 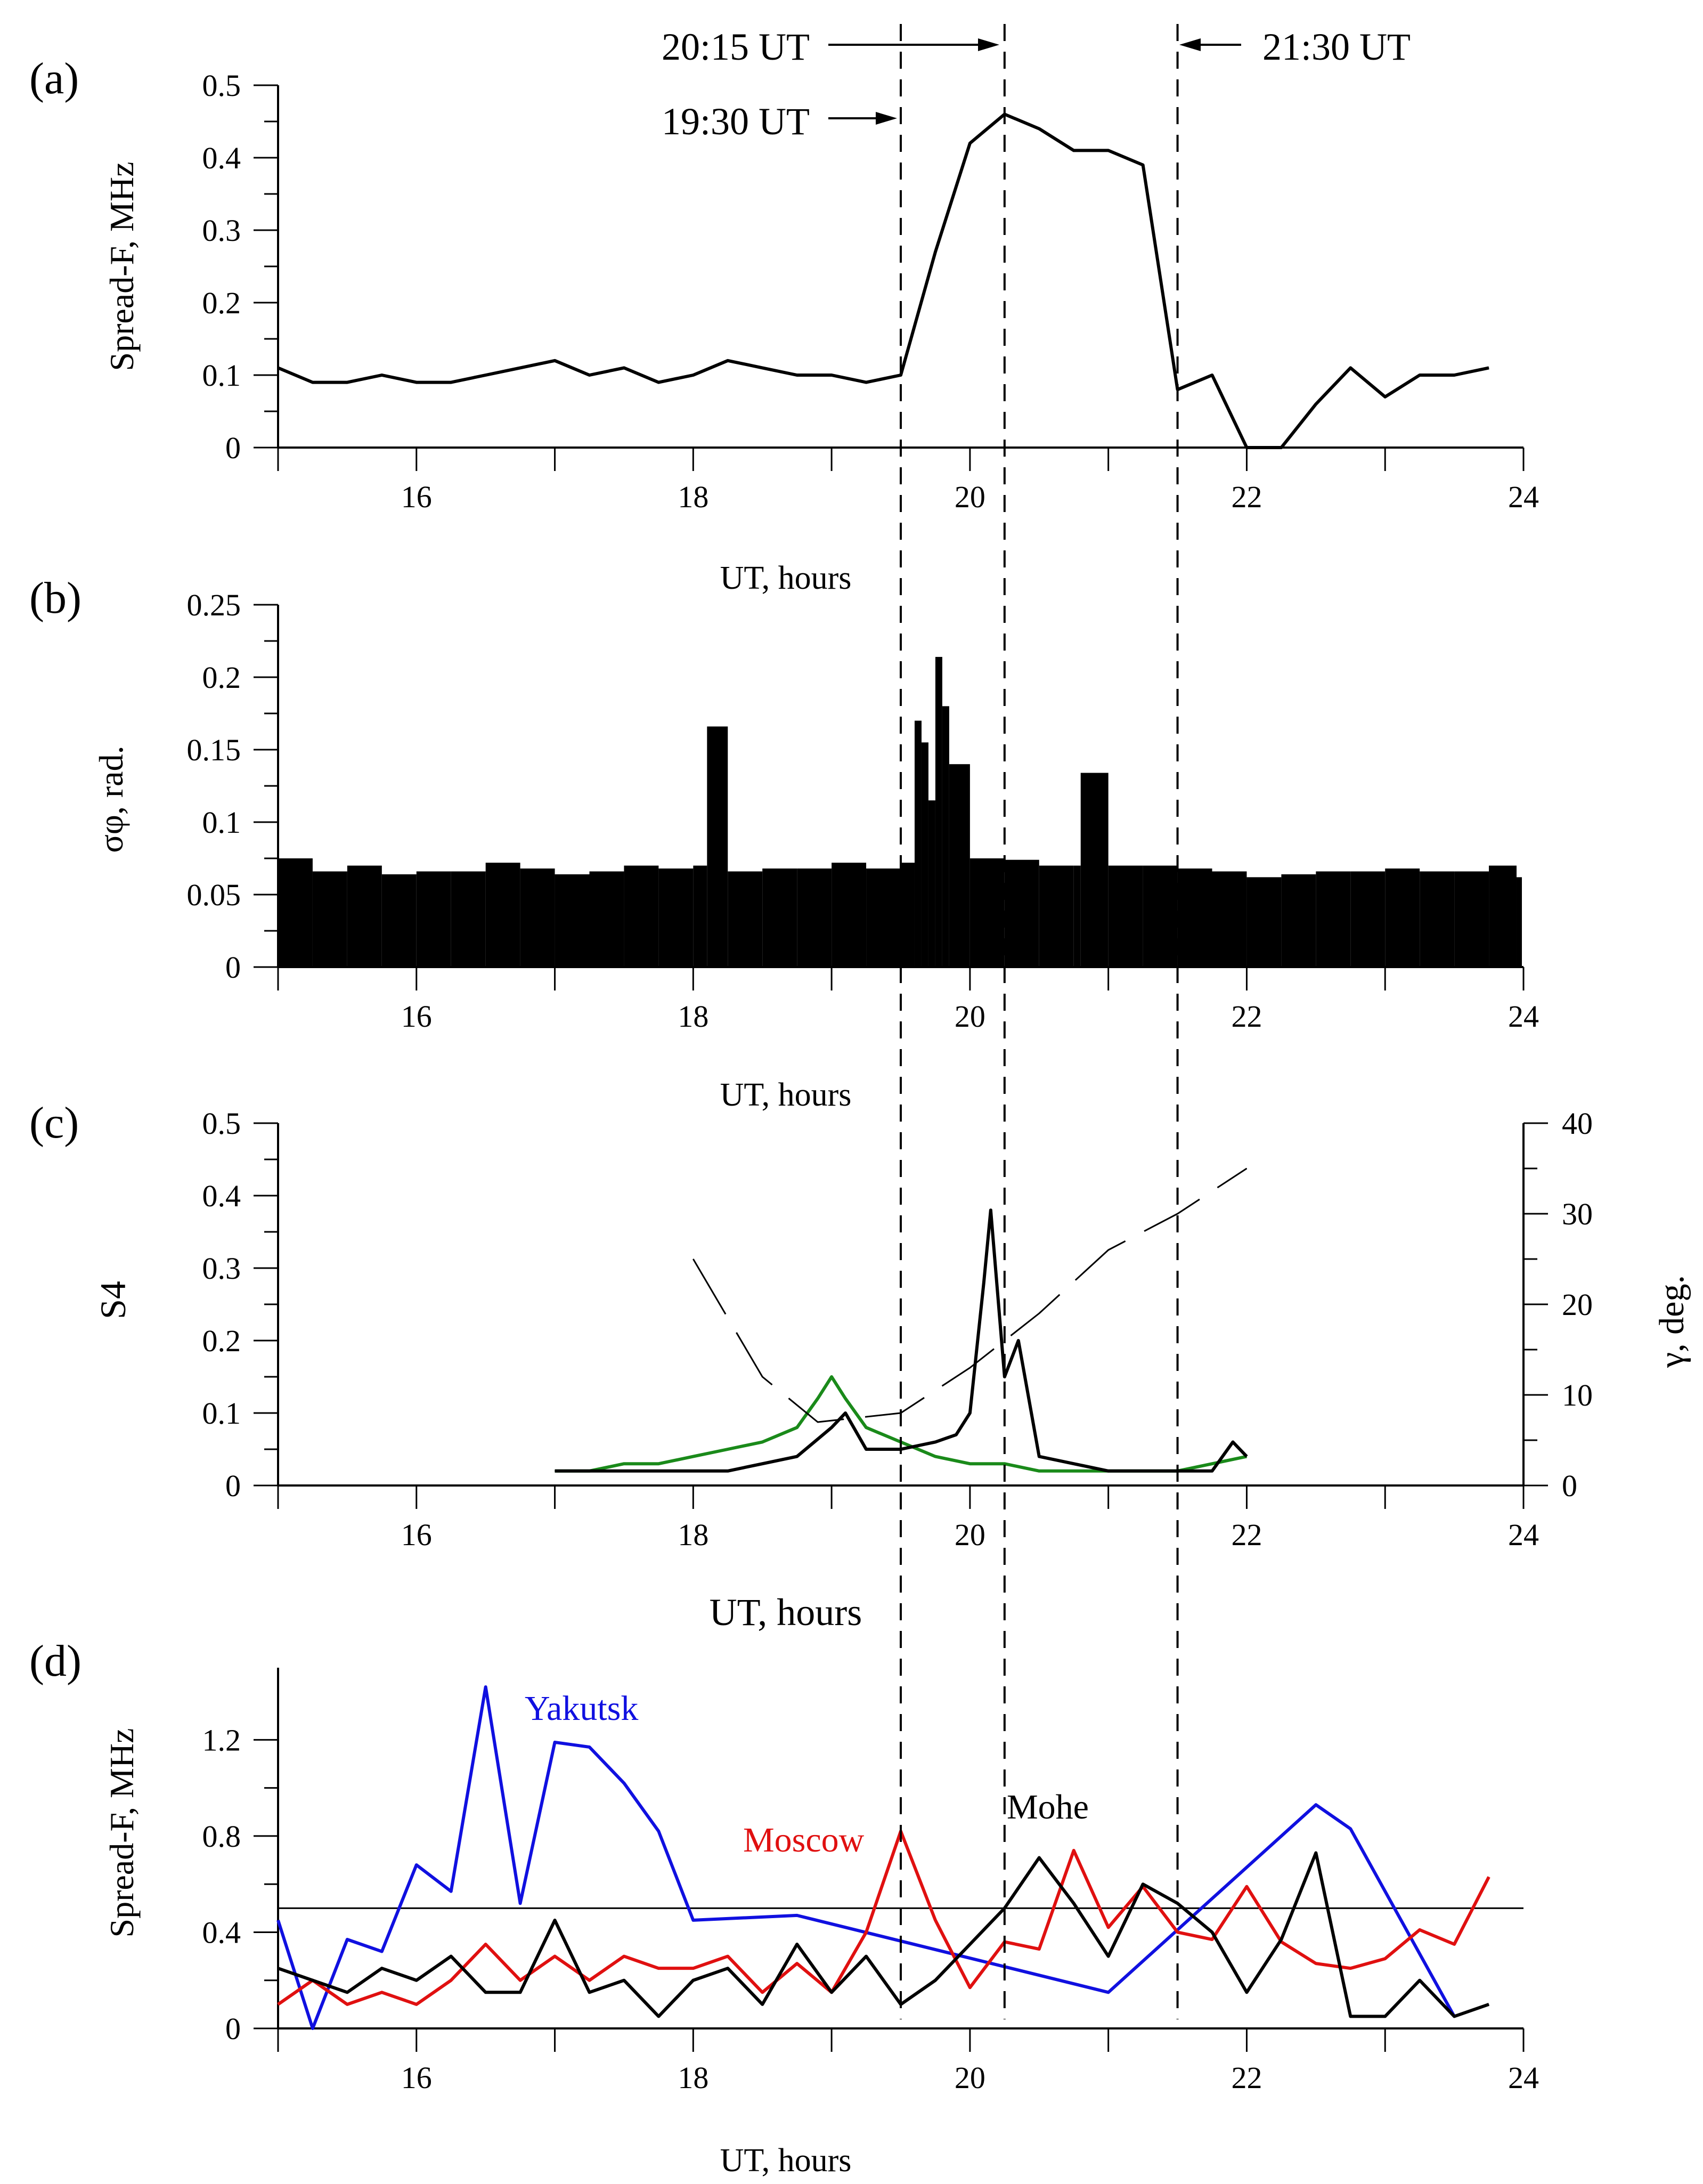 What do you see at coordinates (786, 1612) in the screenshot?
I see `xlabel-c: UT, hours` at bounding box center [786, 1612].